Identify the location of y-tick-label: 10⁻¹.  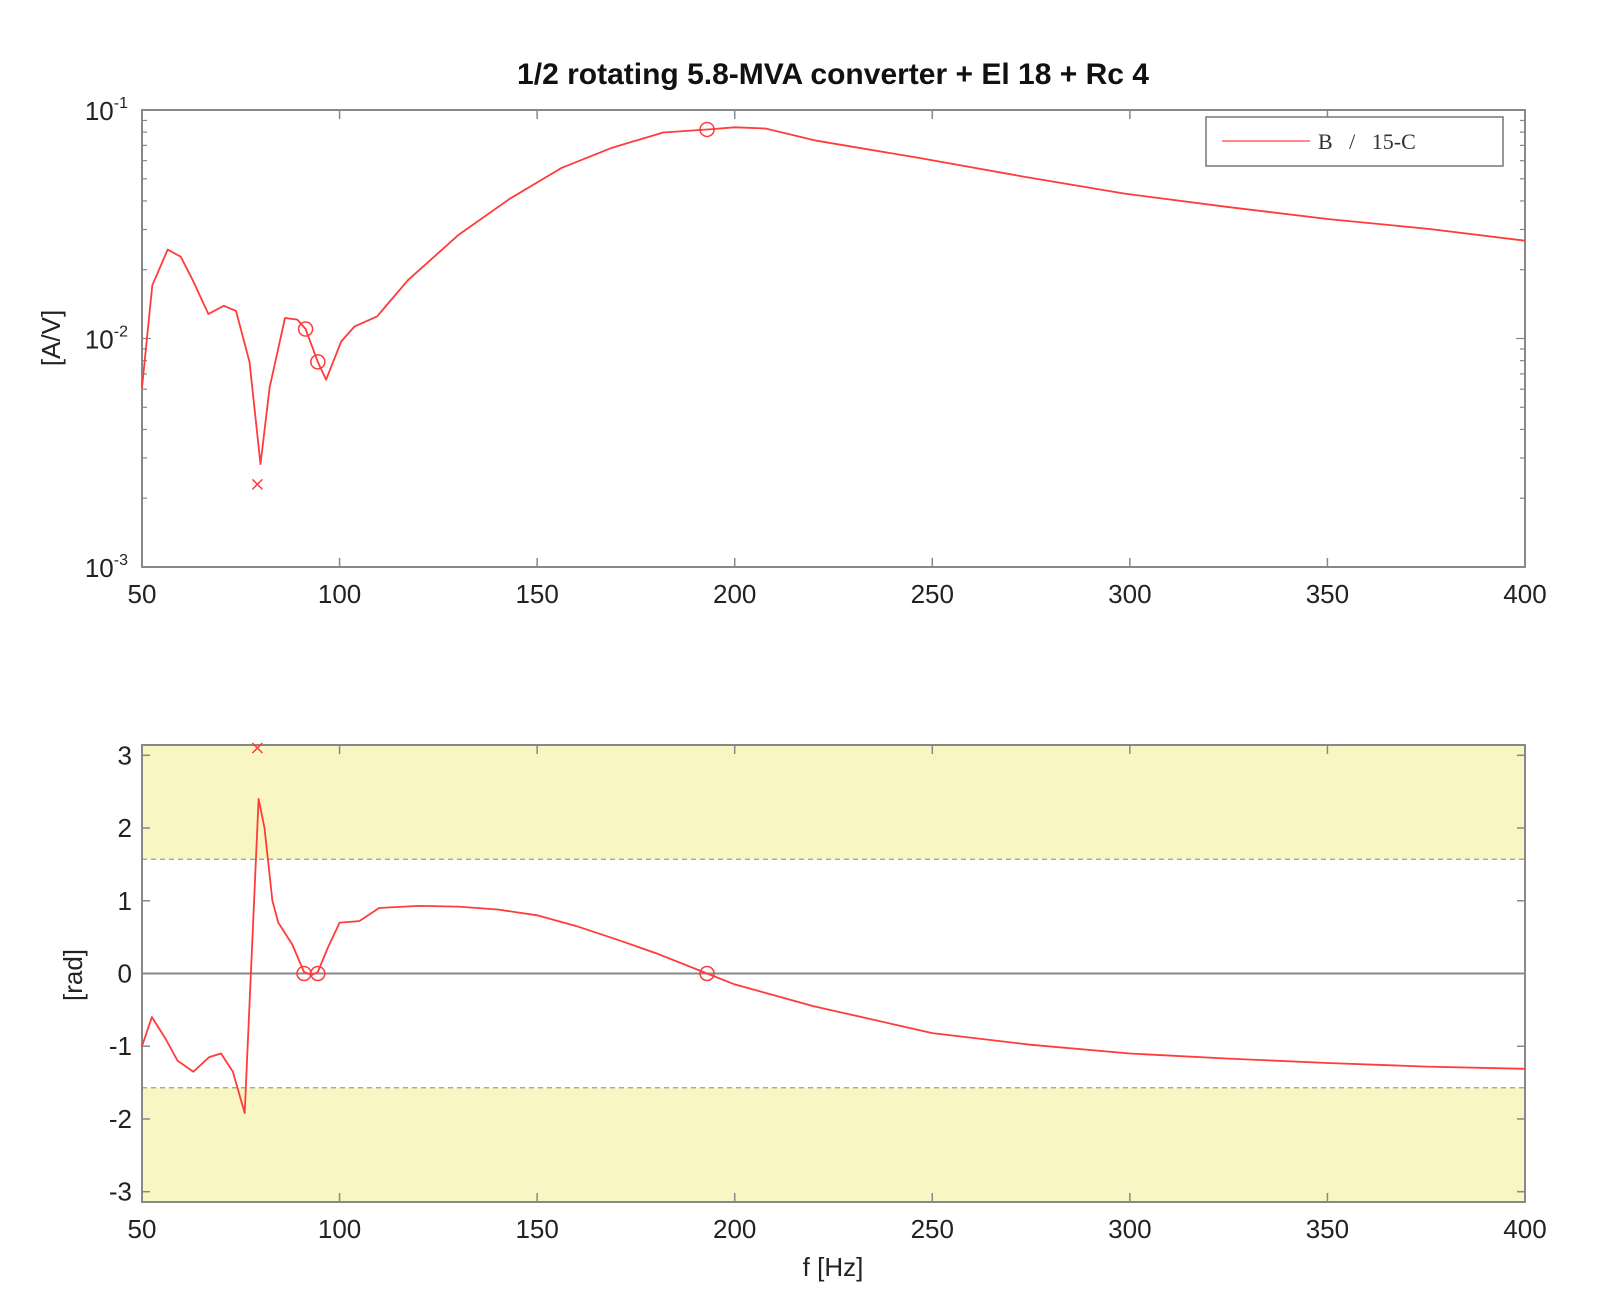
(106, 110).